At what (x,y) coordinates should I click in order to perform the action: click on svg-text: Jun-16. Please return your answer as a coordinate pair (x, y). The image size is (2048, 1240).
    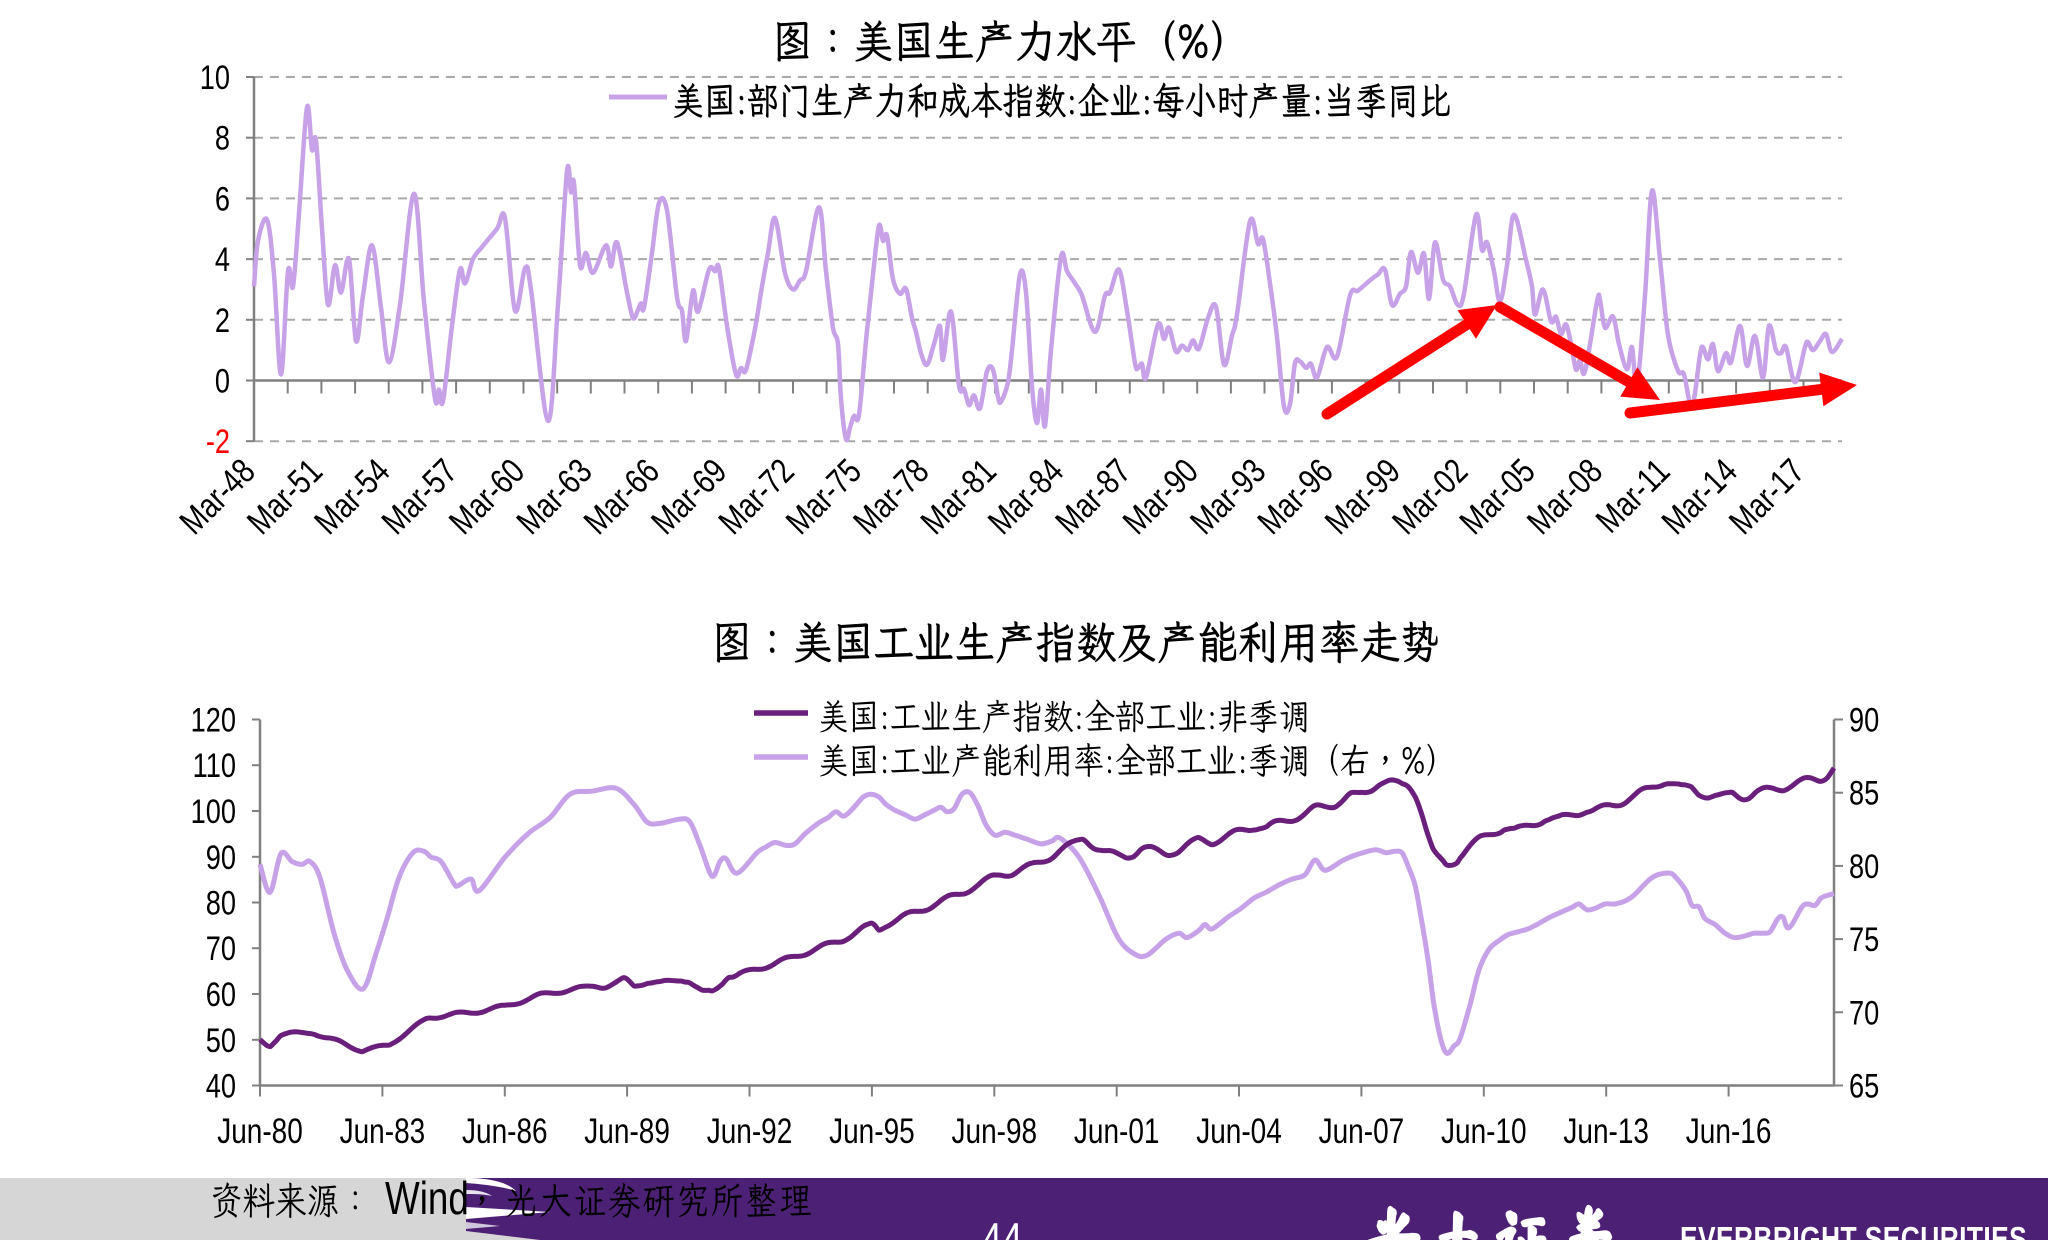
    Looking at the image, I should click on (1729, 1131).